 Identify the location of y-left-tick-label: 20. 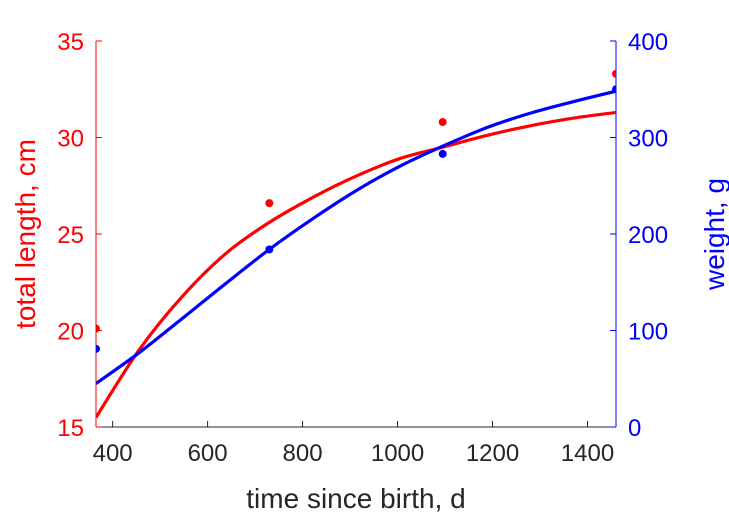
(70, 332).